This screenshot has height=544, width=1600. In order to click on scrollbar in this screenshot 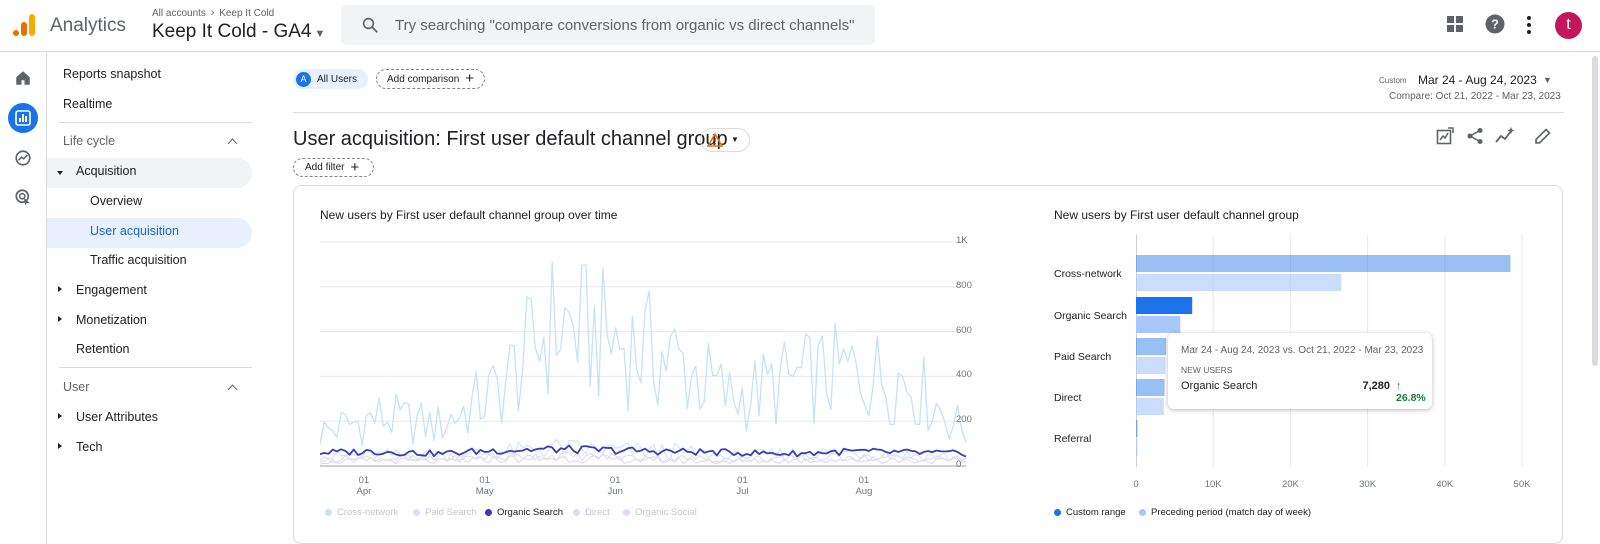, I will do `click(1595, 298)`.